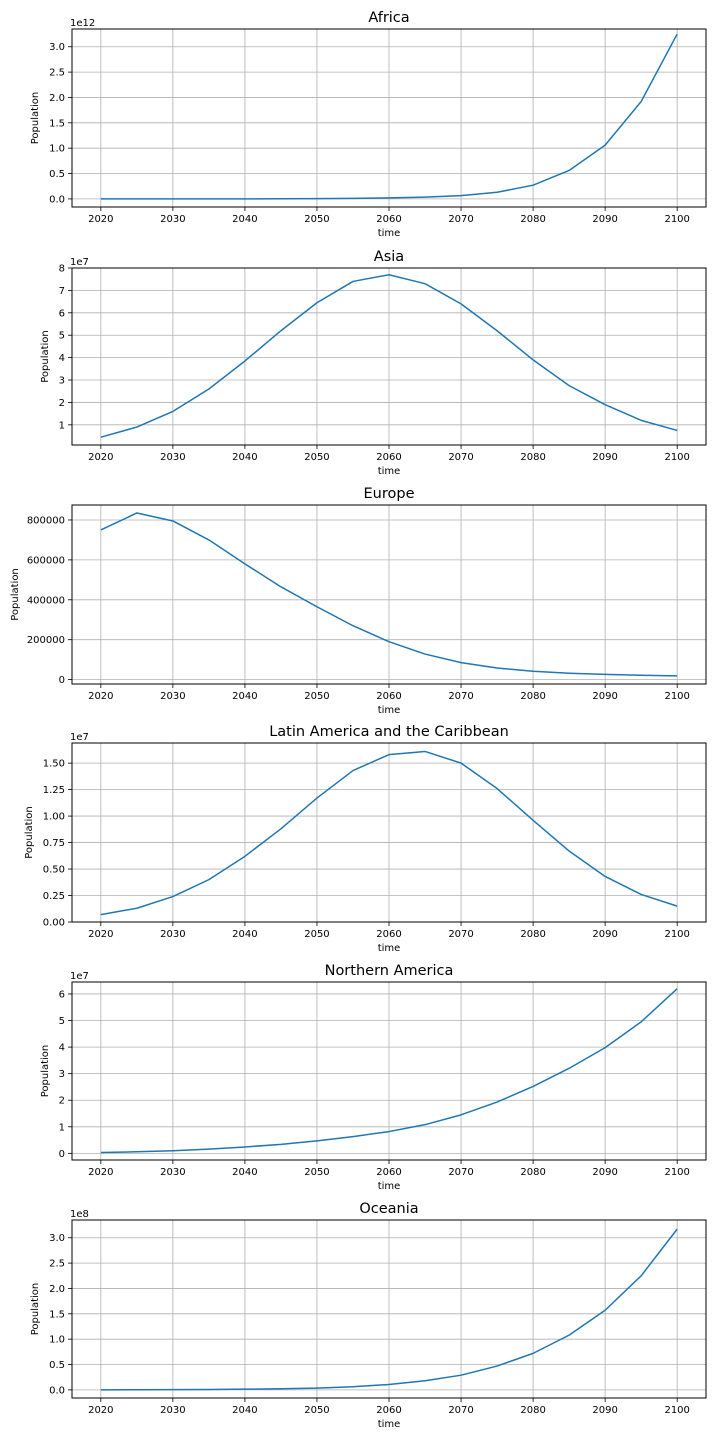 Image resolution: width=720 pixels, height=1445 pixels. What do you see at coordinates (57, 1340) in the screenshot?
I see `y-tick-label: 1.0` at bounding box center [57, 1340].